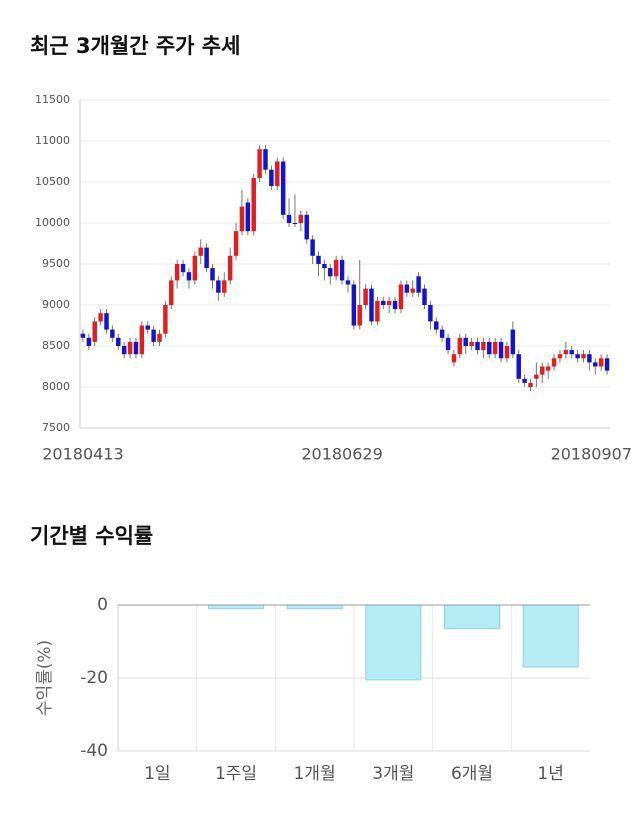 This screenshot has width=640, height=814. I want to click on y-tick-label: 9500, so click(56, 263).